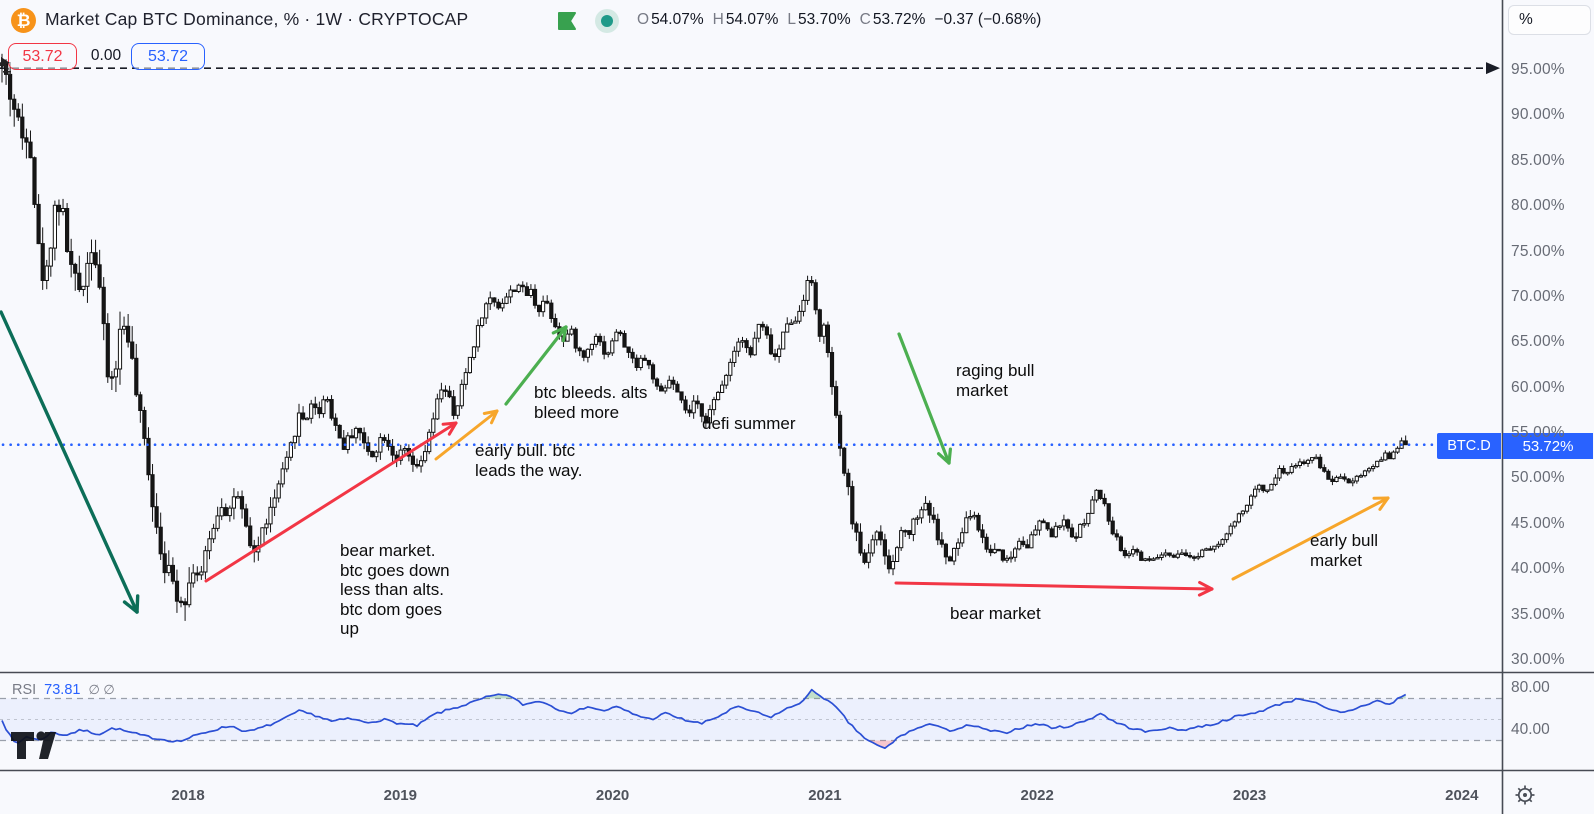 The image size is (1594, 814). Describe the element at coordinates (1538, 69) in the screenshot. I see `price-axis-tick: 95.00%` at that location.